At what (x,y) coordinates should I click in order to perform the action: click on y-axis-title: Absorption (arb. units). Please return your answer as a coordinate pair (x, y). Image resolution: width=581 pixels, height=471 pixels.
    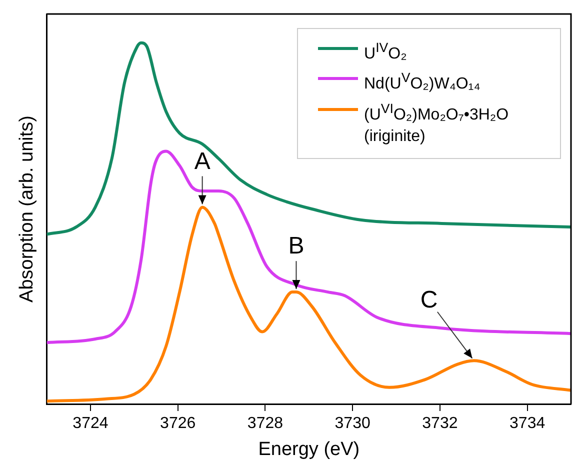
    Looking at the image, I should click on (27, 209).